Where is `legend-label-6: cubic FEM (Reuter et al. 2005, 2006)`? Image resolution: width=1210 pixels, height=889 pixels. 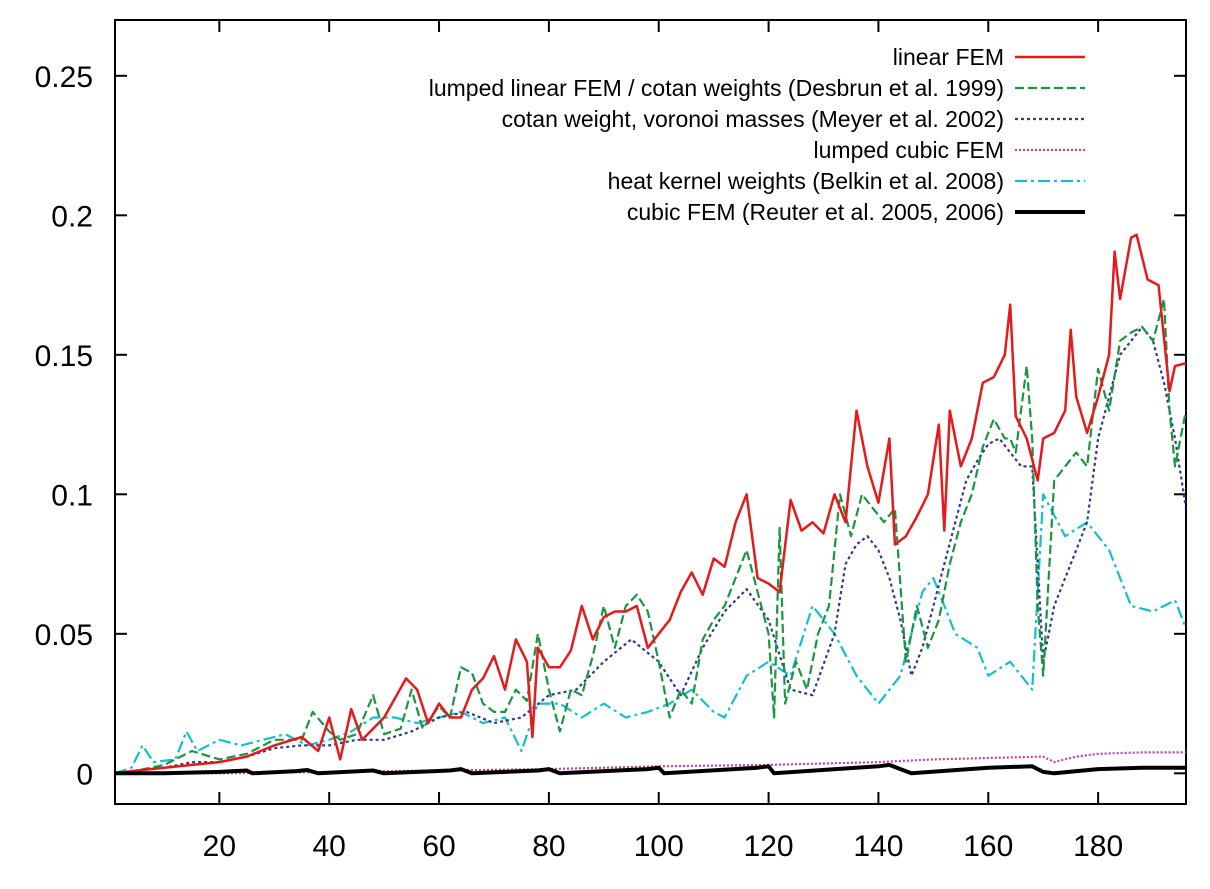 legend-label-6: cubic FEM (Reuter et al. 2005, 2006) is located at coordinates (815, 212).